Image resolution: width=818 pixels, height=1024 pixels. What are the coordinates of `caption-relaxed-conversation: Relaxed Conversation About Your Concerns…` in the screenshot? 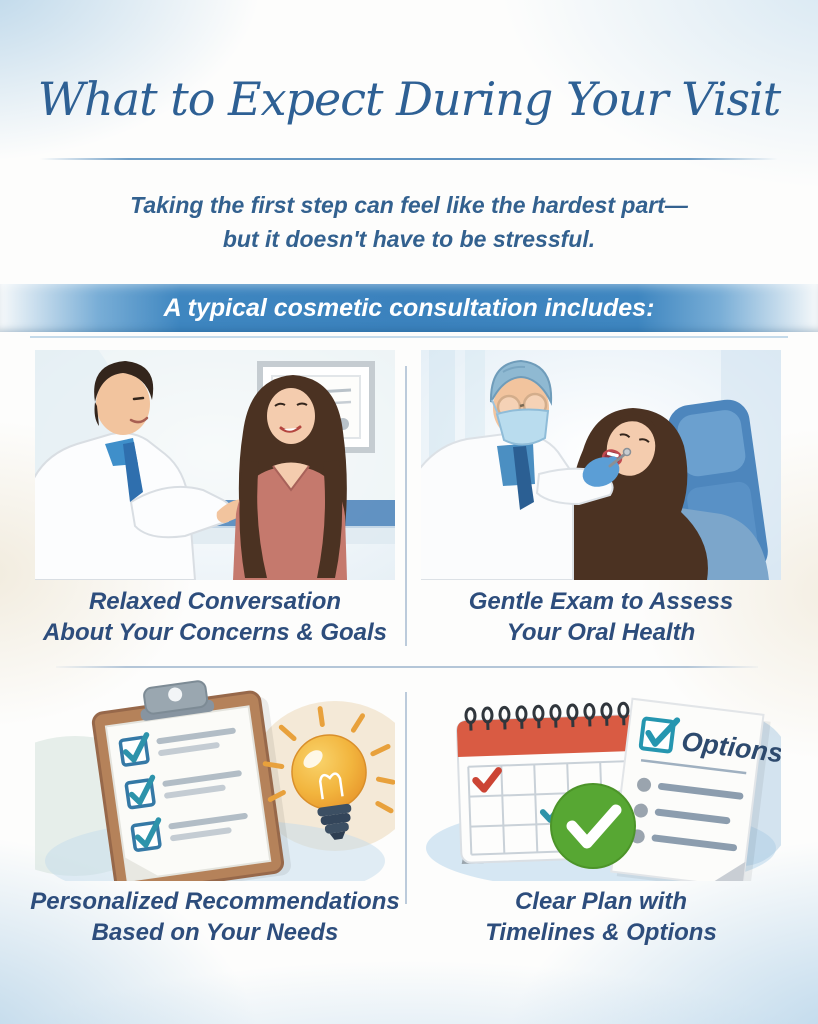 It's located at (215, 617).